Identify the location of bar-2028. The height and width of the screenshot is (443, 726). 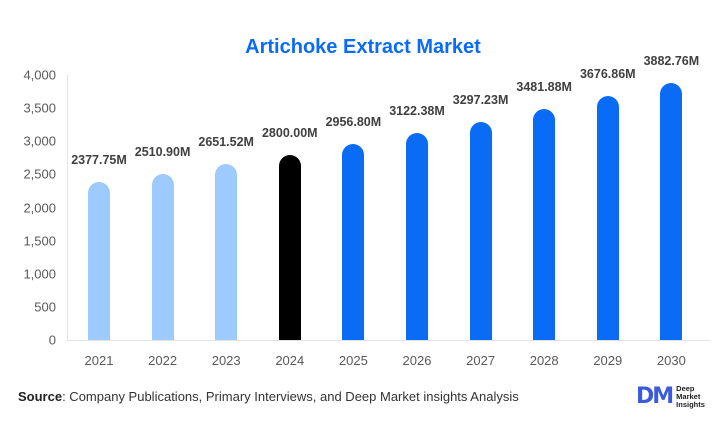
(544, 224).